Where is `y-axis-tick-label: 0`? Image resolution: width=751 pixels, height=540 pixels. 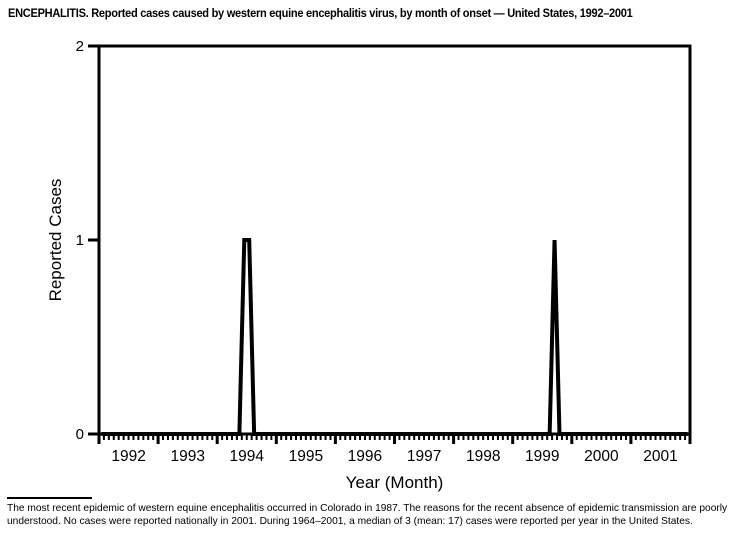 y-axis-tick-label: 0 is located at coordinates (80, 434).